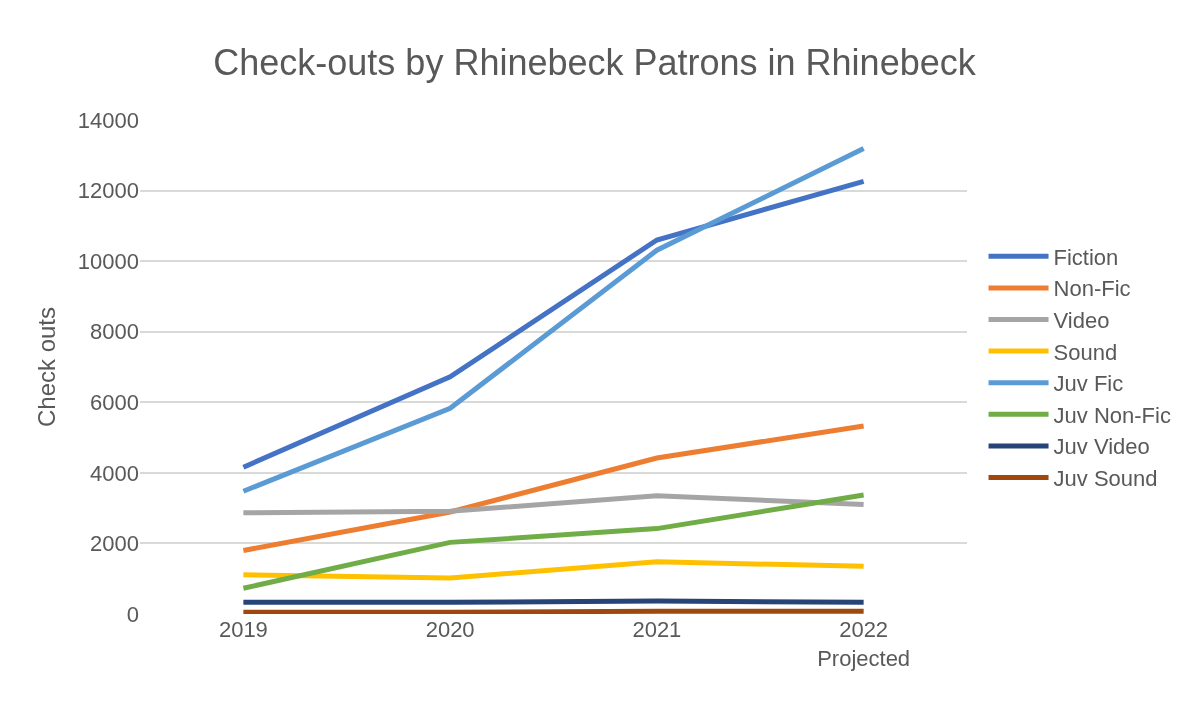 This screenshot has height=714, width=1189. What do you see at coordinates (108, 191) in the screenshot?
I see `y-tick-label: 12000` at bounding box center [108, 191].